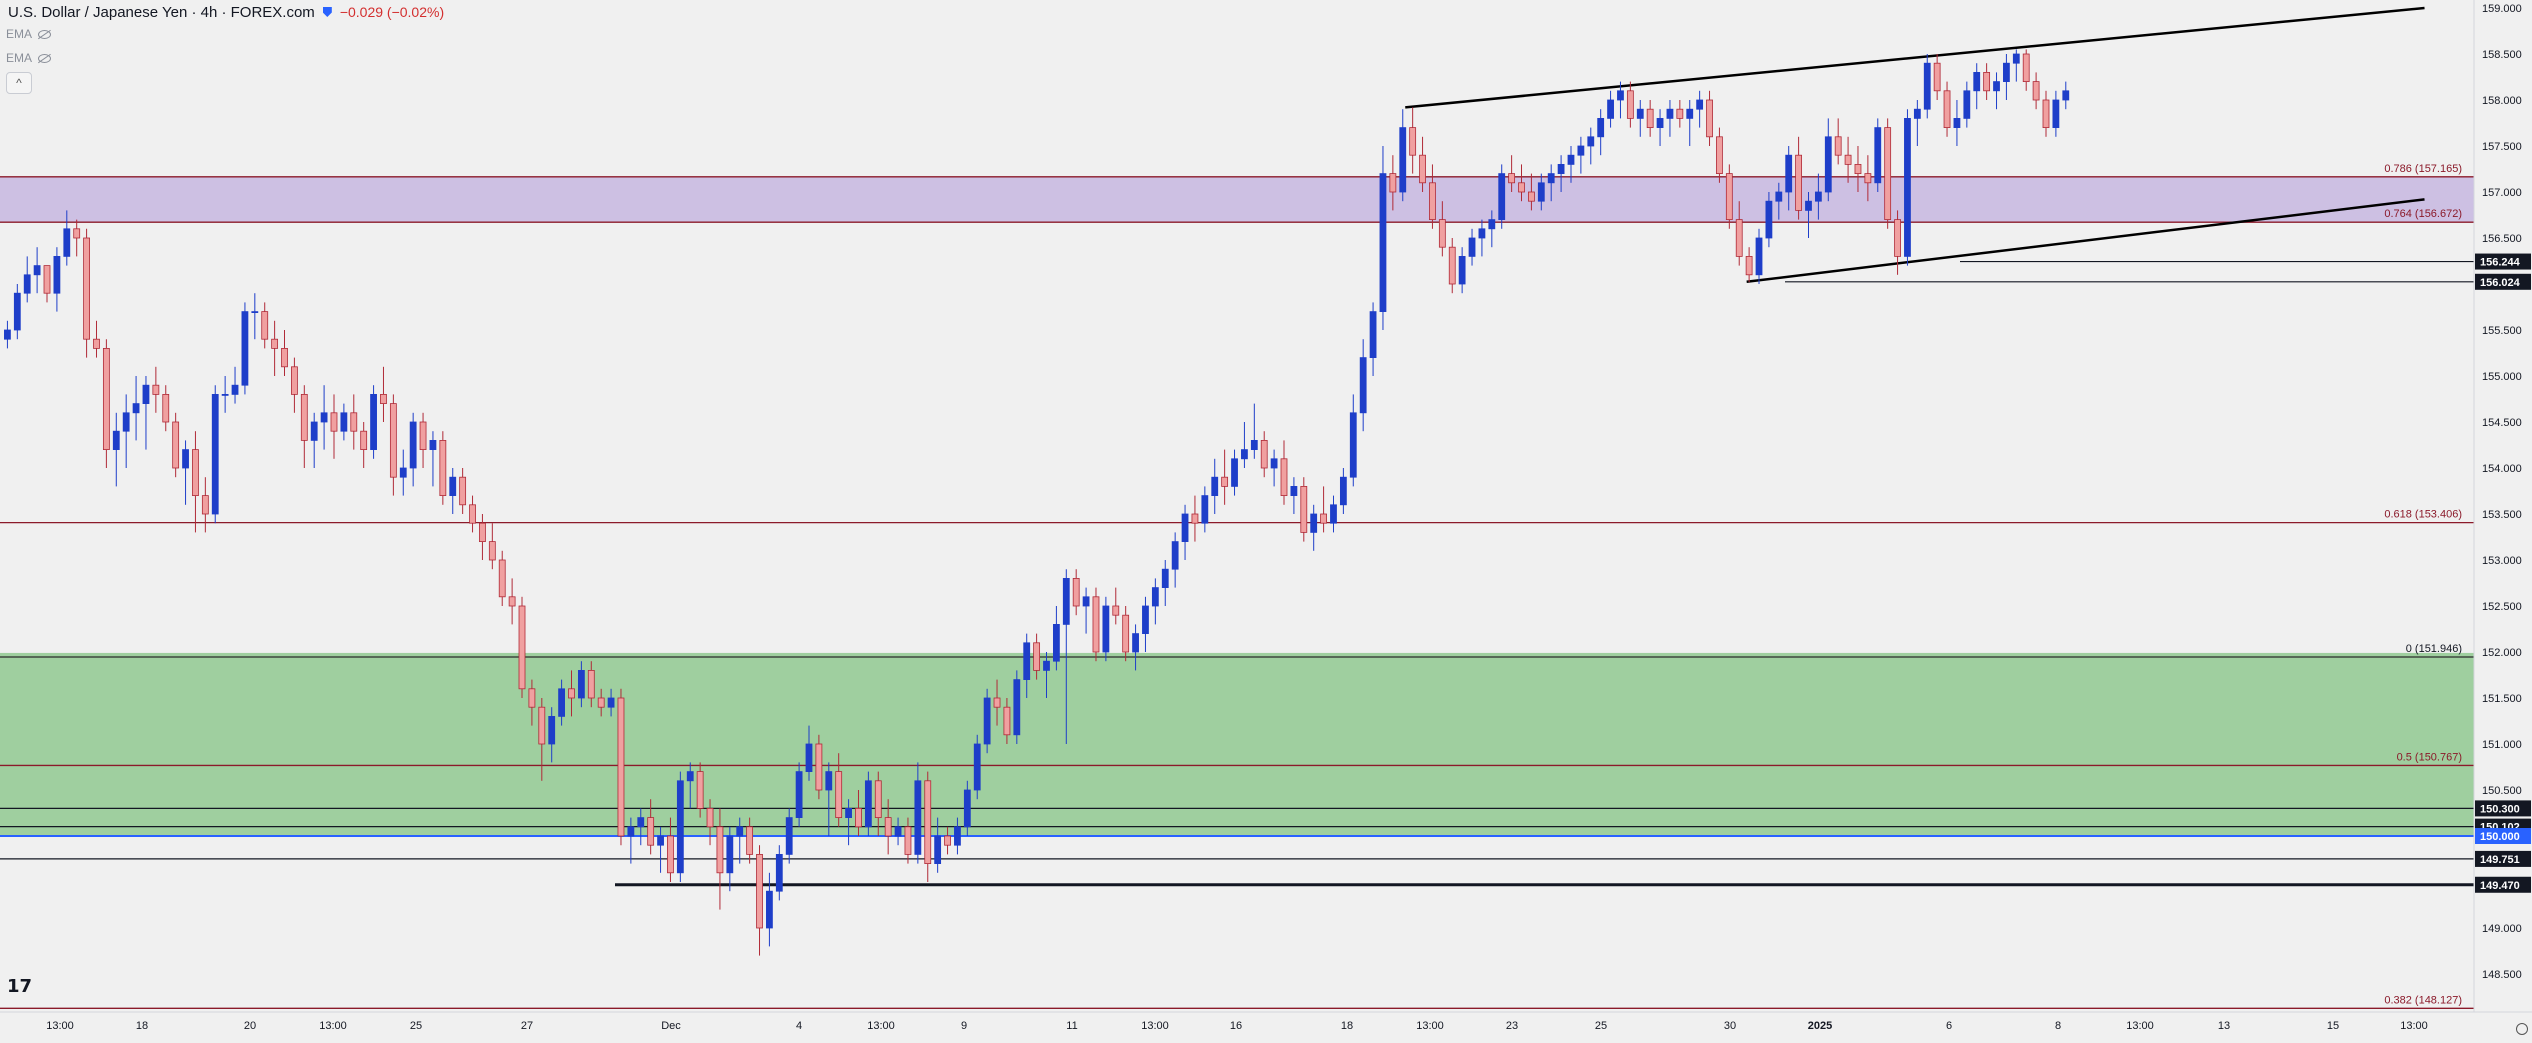  I want to click on time-tick-label: 4, so click(799, 1026).